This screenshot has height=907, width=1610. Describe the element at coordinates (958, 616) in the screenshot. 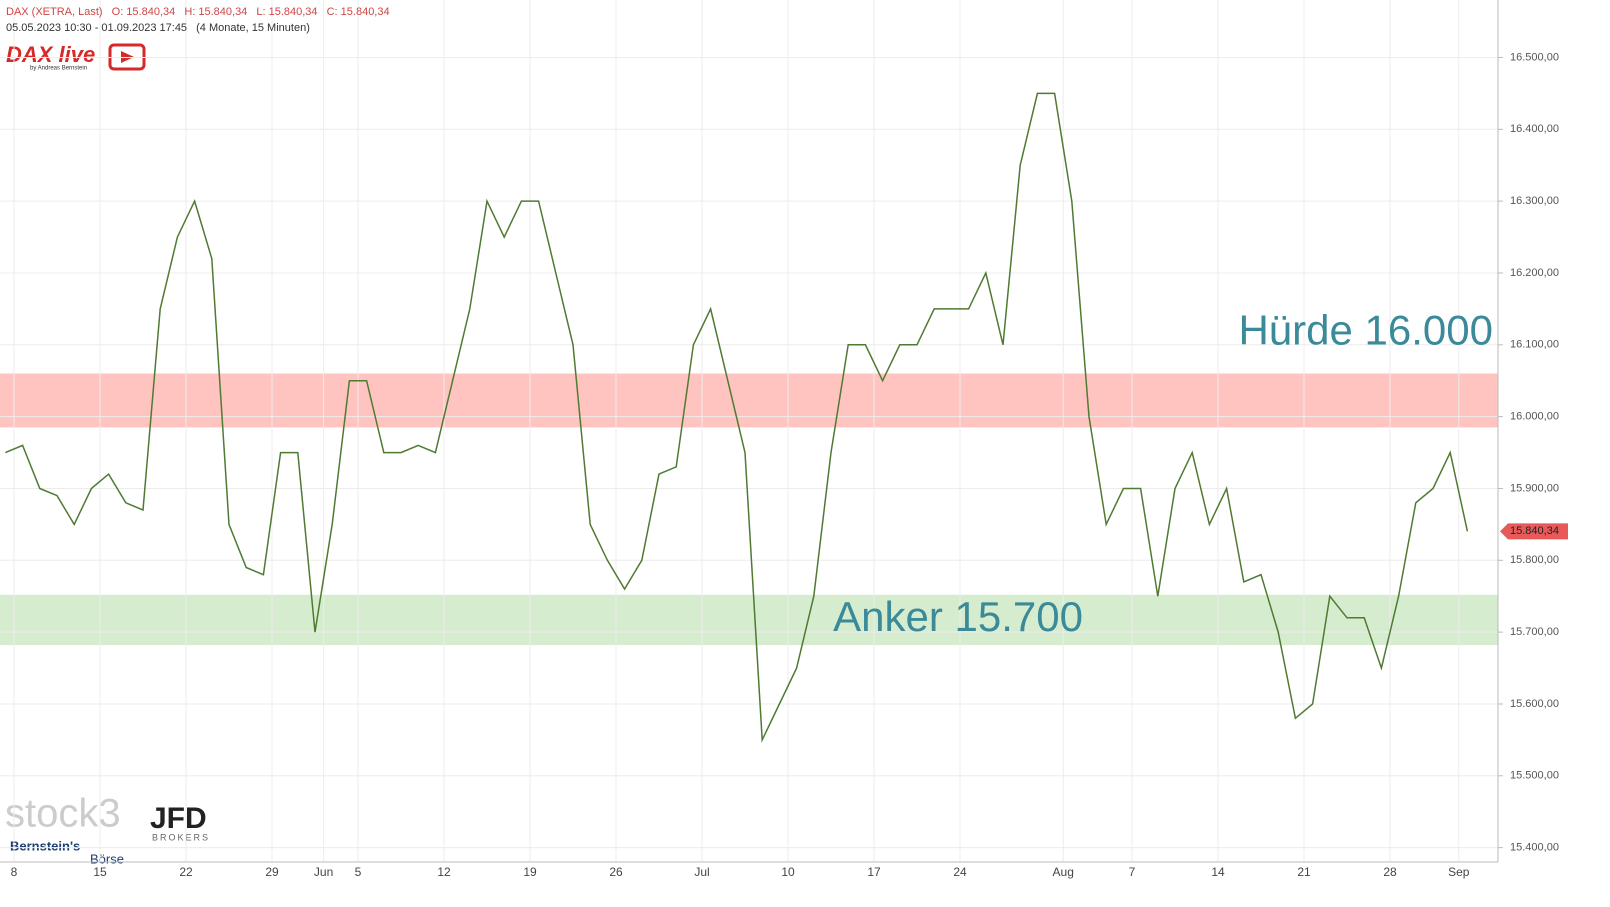

I see `annotation: Anker 15.700` at that location.